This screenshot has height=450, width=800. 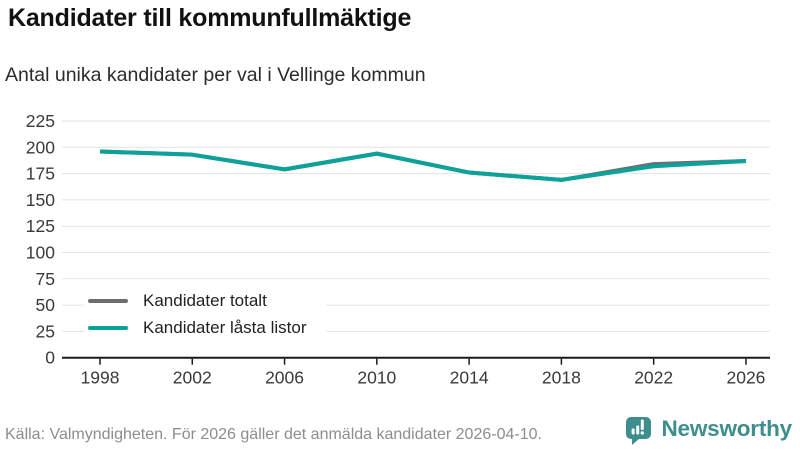 What do you see at coordinates (192, 378) in the screenshot?
I see `x-axis-tick-label: 2002` at bounding box center [192, 378].